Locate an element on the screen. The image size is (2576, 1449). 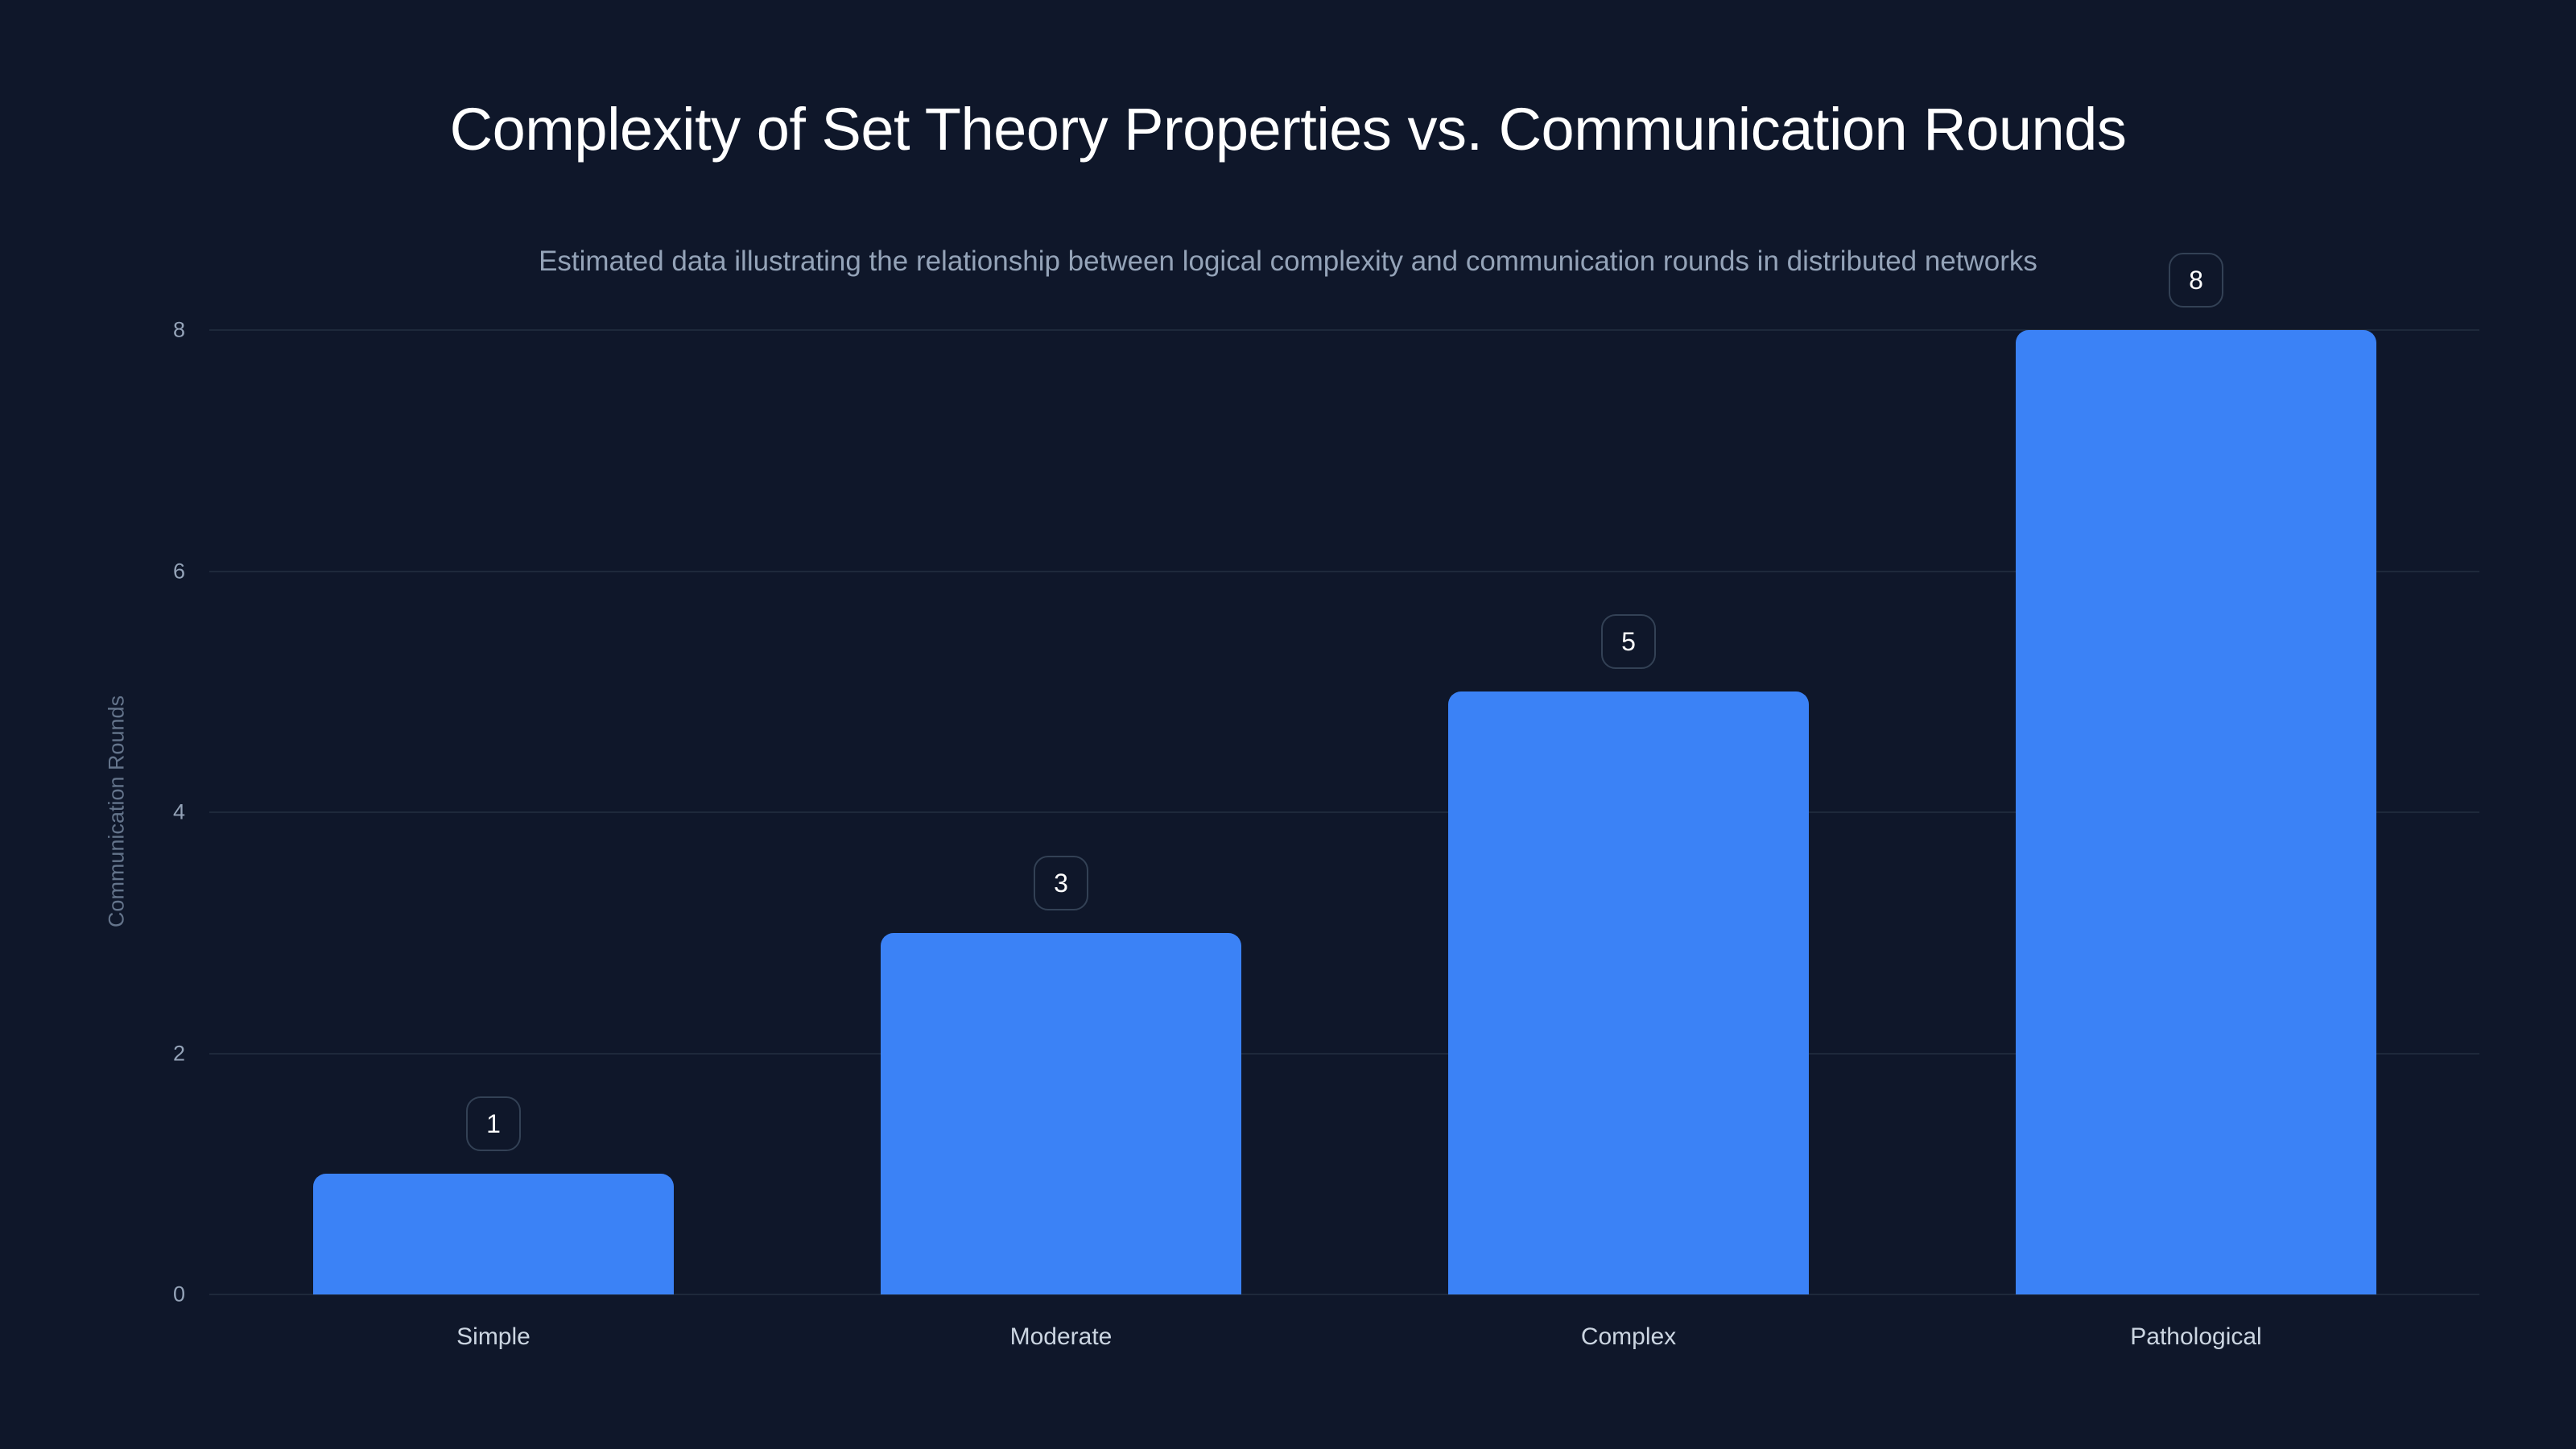
y-axis-label: Communication Rounds is located at coordinates (116, 811).